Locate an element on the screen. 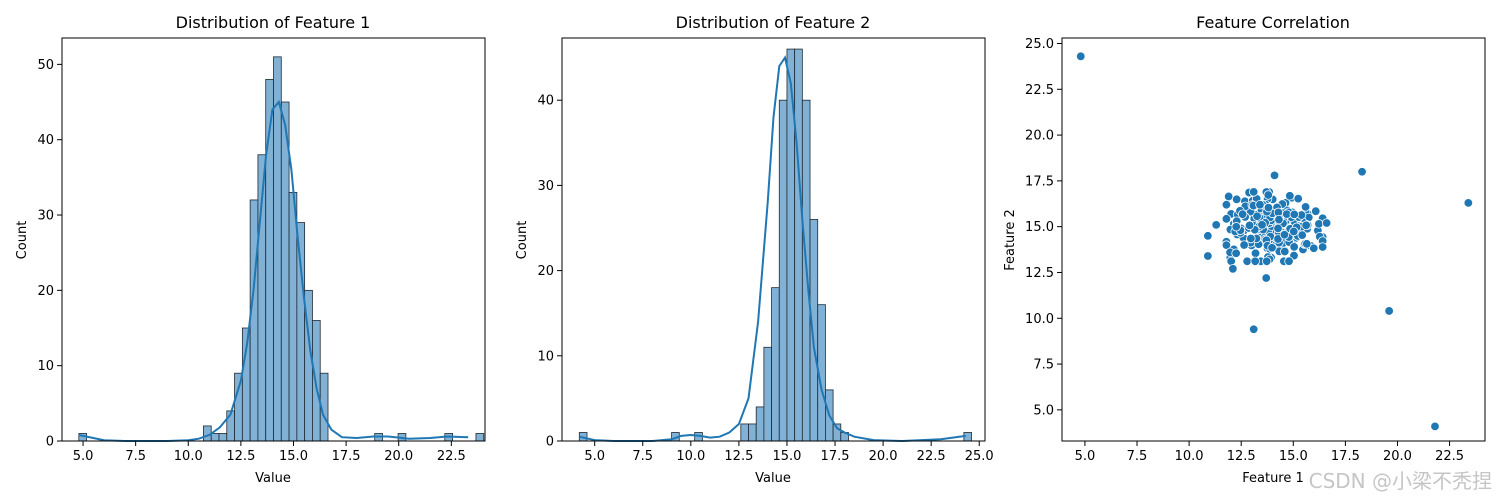 This screenshot has height=500, width=1500. y-tick-label: 50 is located at coordinates (45, 65).